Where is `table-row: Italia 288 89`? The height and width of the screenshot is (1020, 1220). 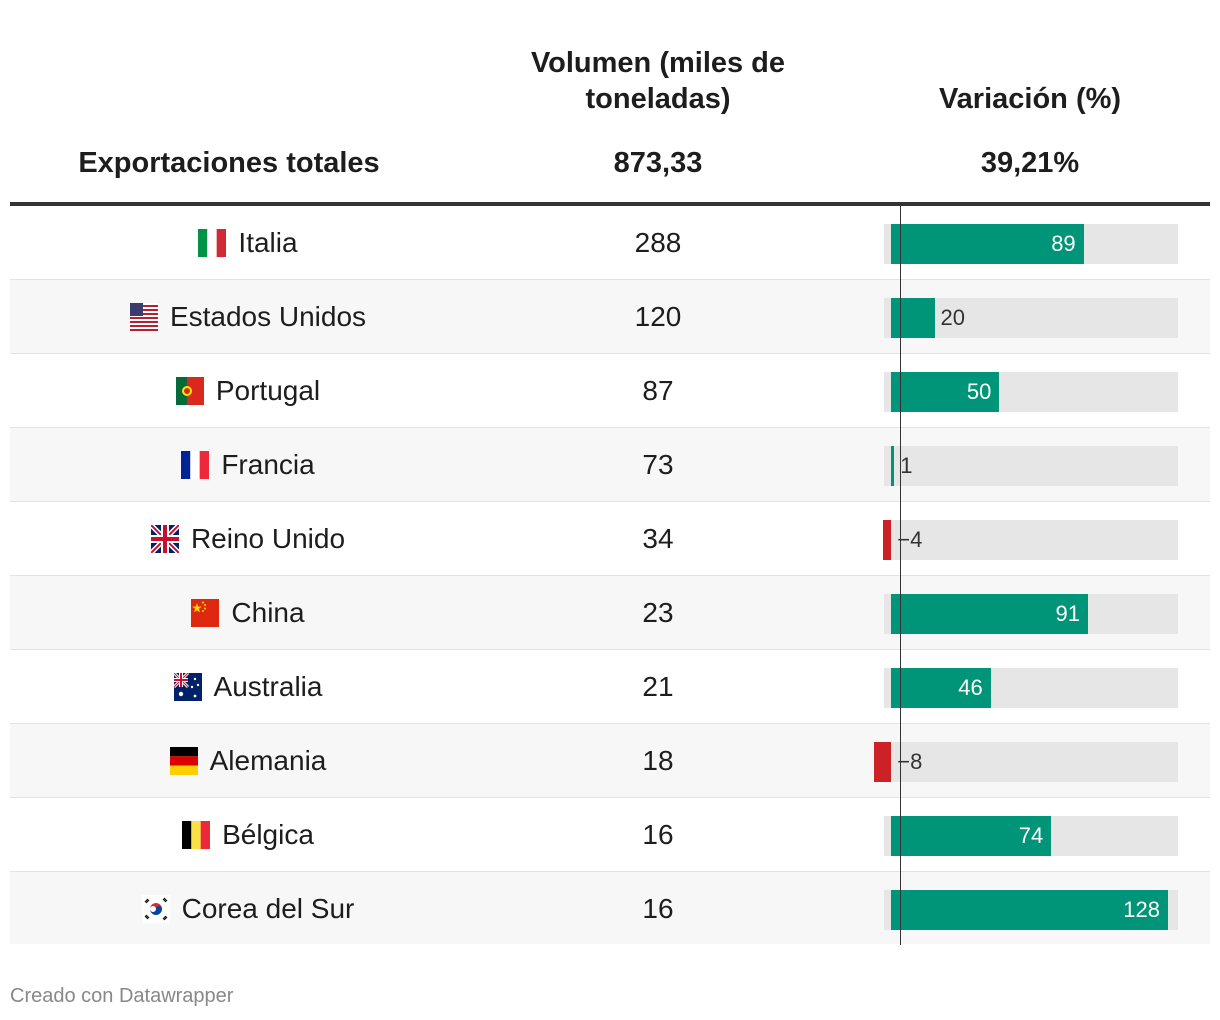
table-row: Italia 288 89 is located at coordinates (610, 243).